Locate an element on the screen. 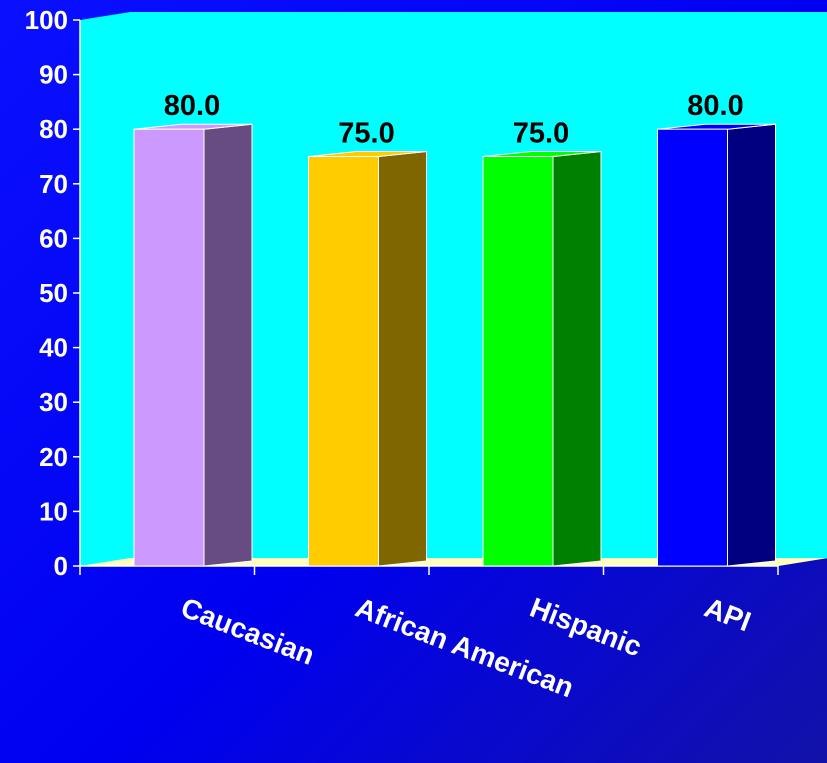  data-labels: 80.0 75.0 75.0 80.0 is located at coordinates (454, 119).